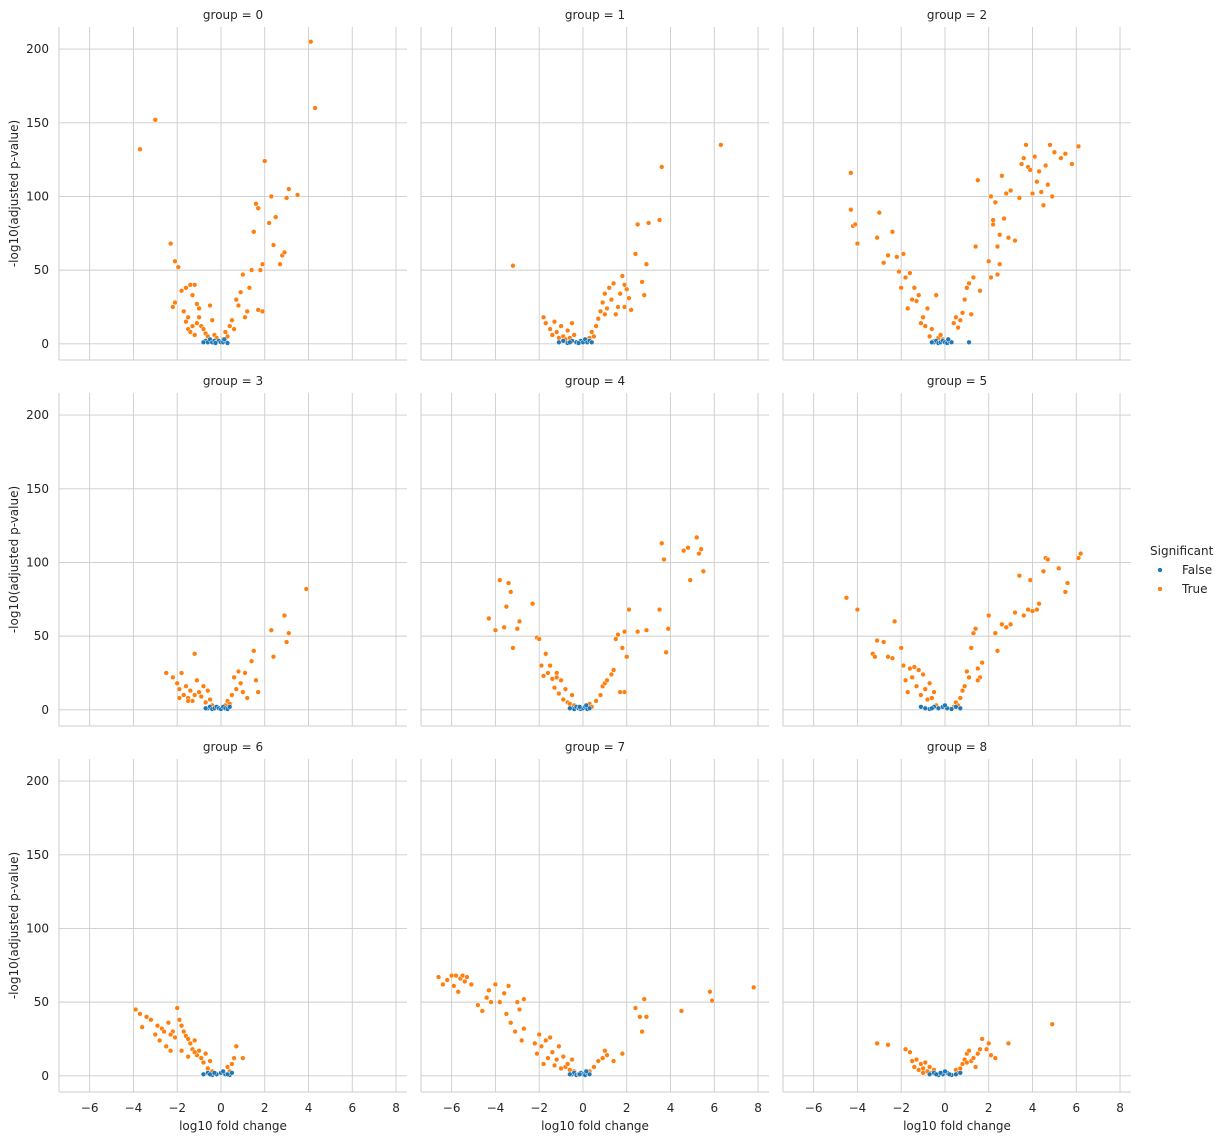 The image size is (1226, 1142). I want to click on facet-title: group = 1, so click(595, 15).